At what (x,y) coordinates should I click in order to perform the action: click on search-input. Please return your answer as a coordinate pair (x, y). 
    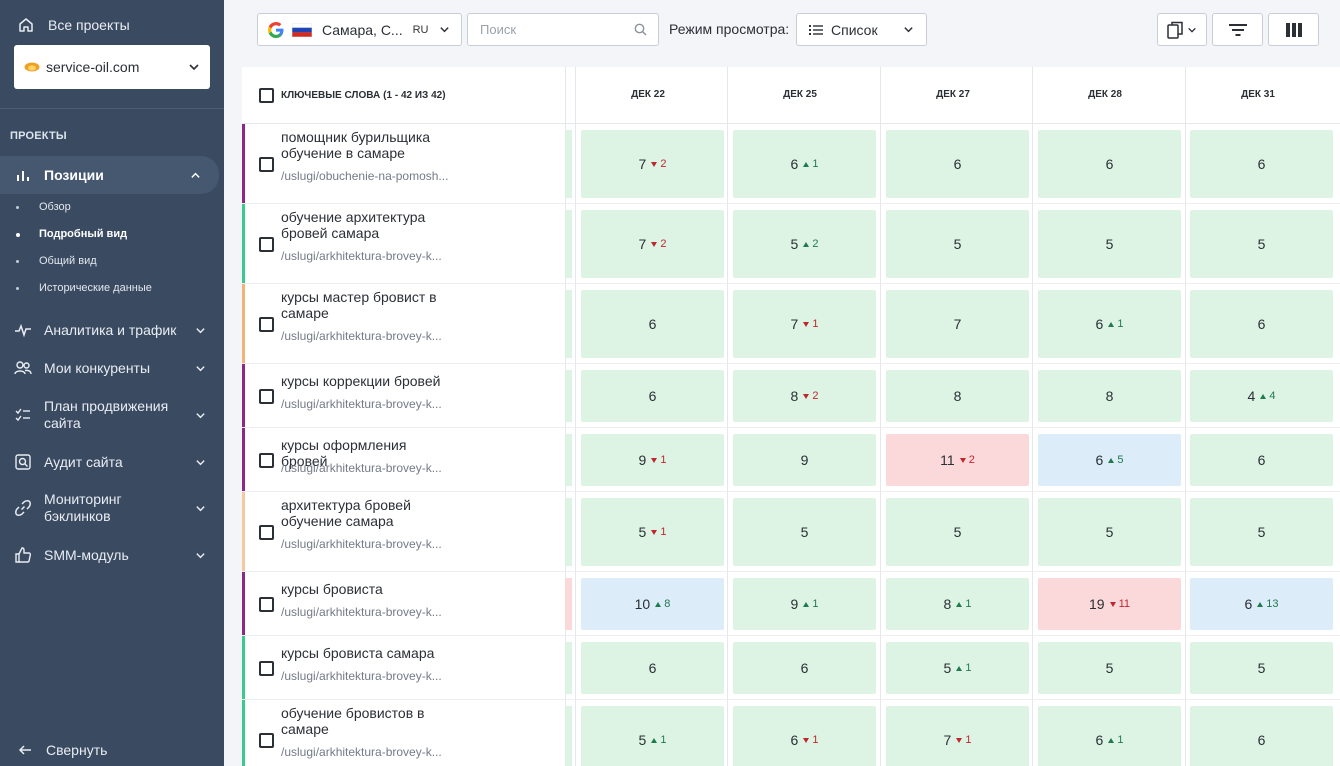
    Looking at the image, I should click on (563, 29).